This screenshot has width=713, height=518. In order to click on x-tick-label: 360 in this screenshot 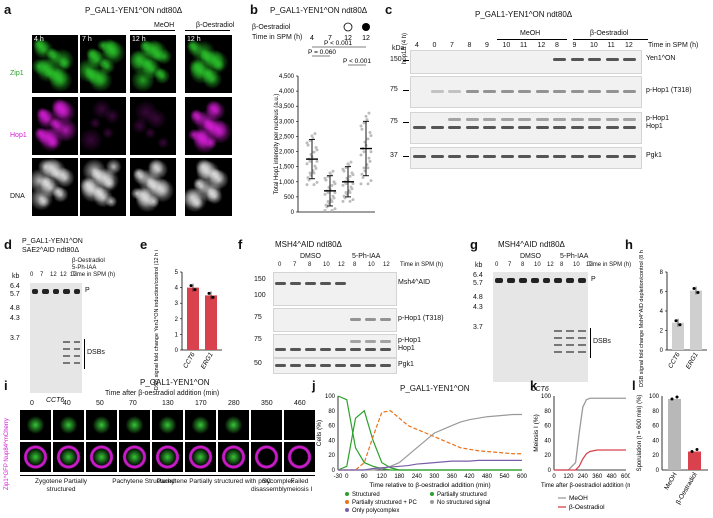, I will do `click(452, 477)`.